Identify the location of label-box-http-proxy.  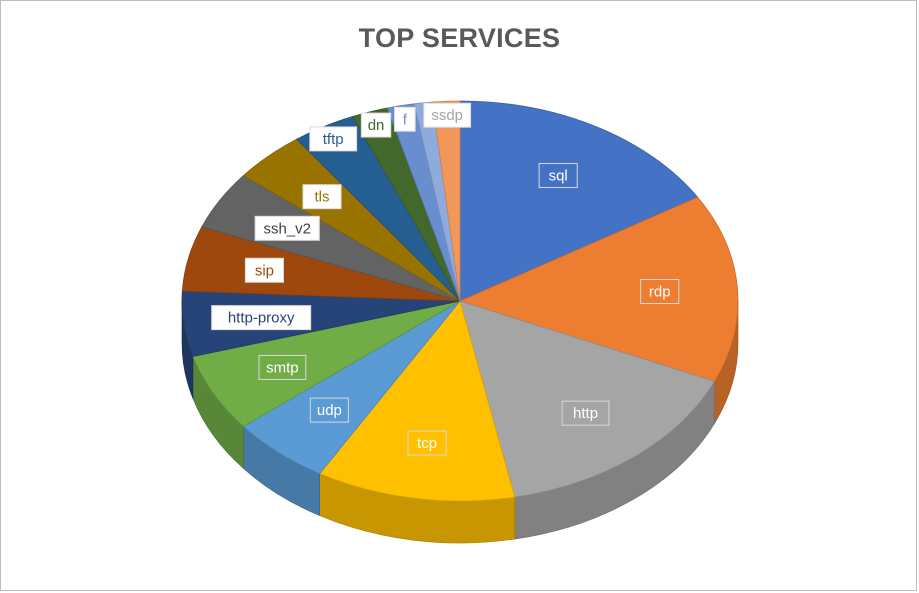
(261, 318).